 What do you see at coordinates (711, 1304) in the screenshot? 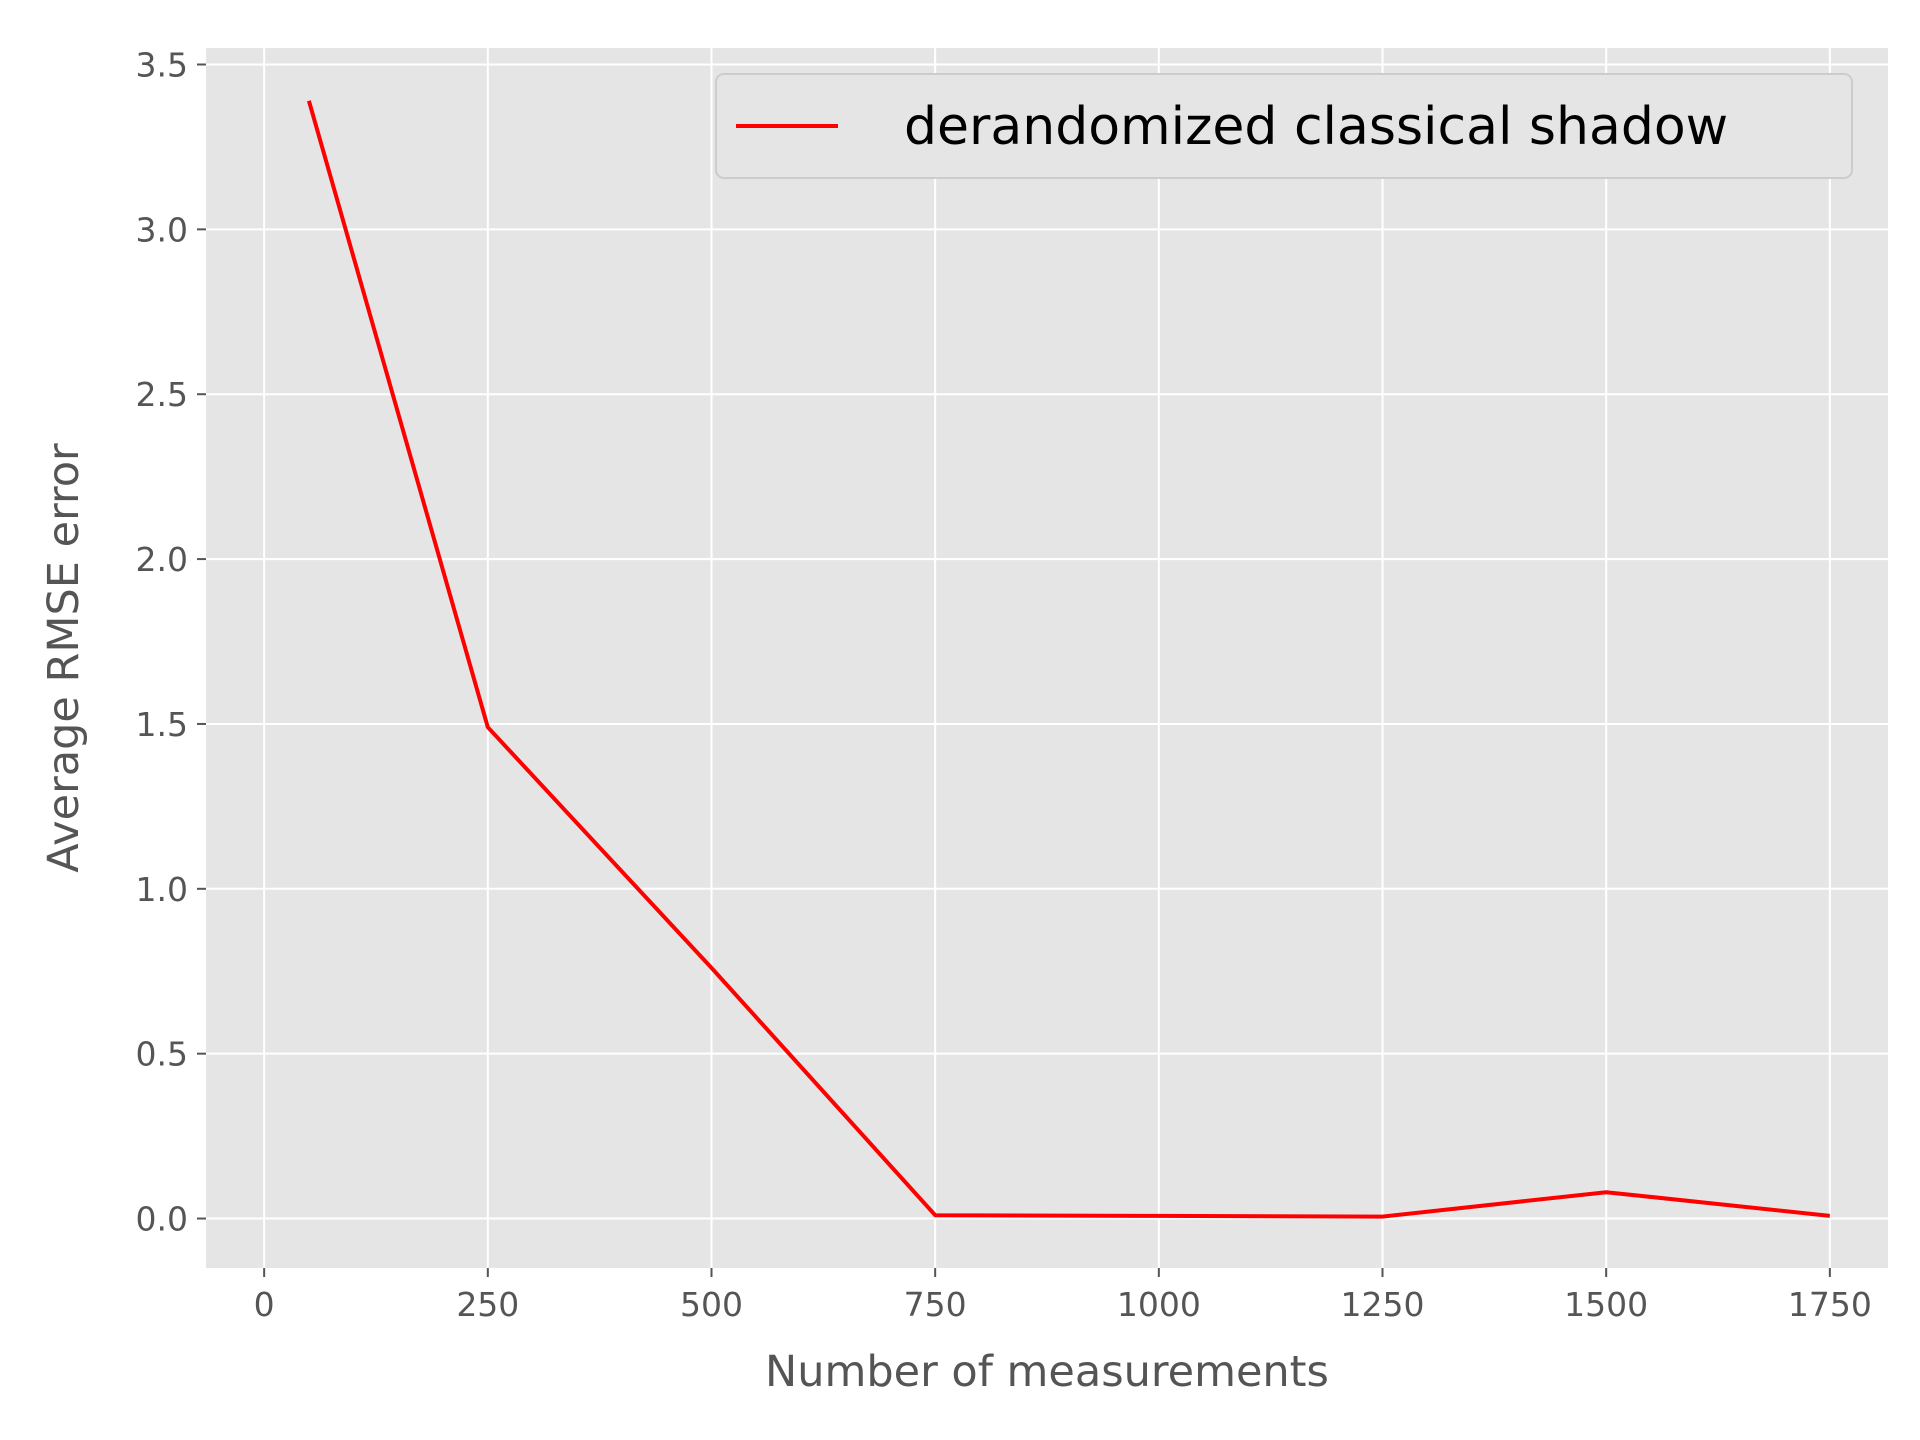
I see `x-tick-label: 500` at bounding box center [711, 1304].